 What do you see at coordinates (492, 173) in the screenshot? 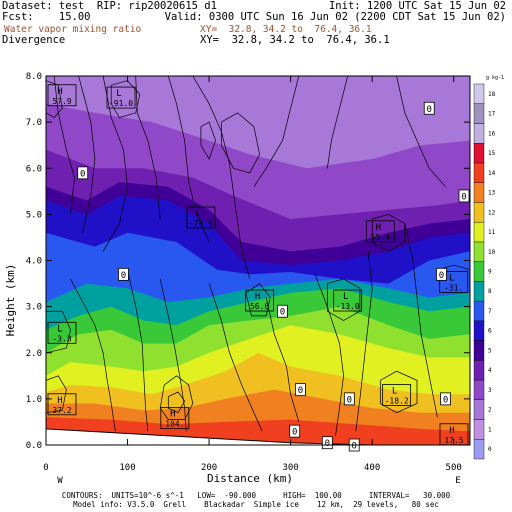
I see `colorbar-level-label: 14` at bounding box center [492, 173].